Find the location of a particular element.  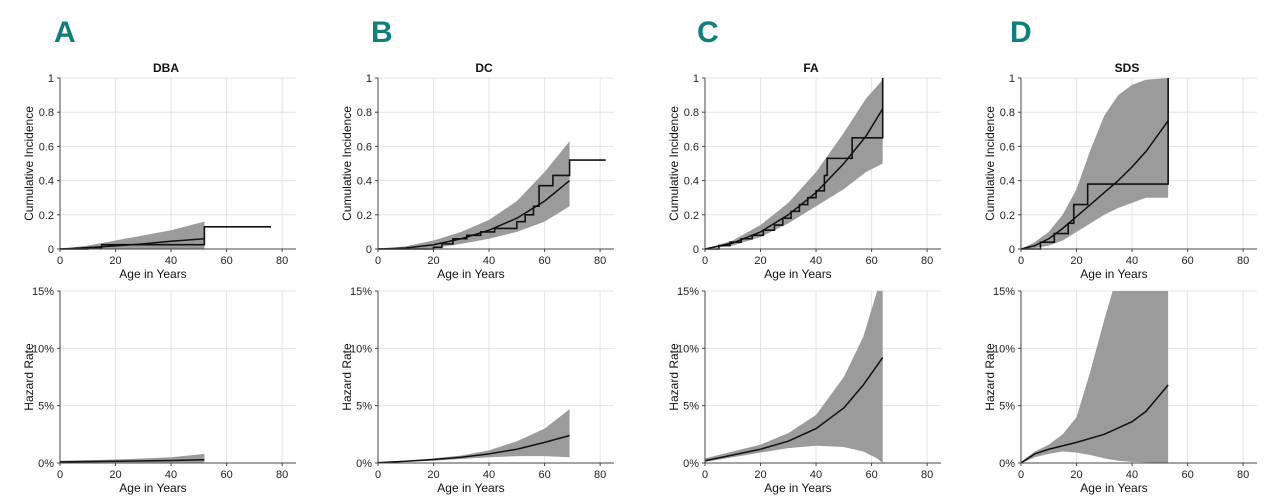

chart-title: FA is located at coordinates (811, 68).